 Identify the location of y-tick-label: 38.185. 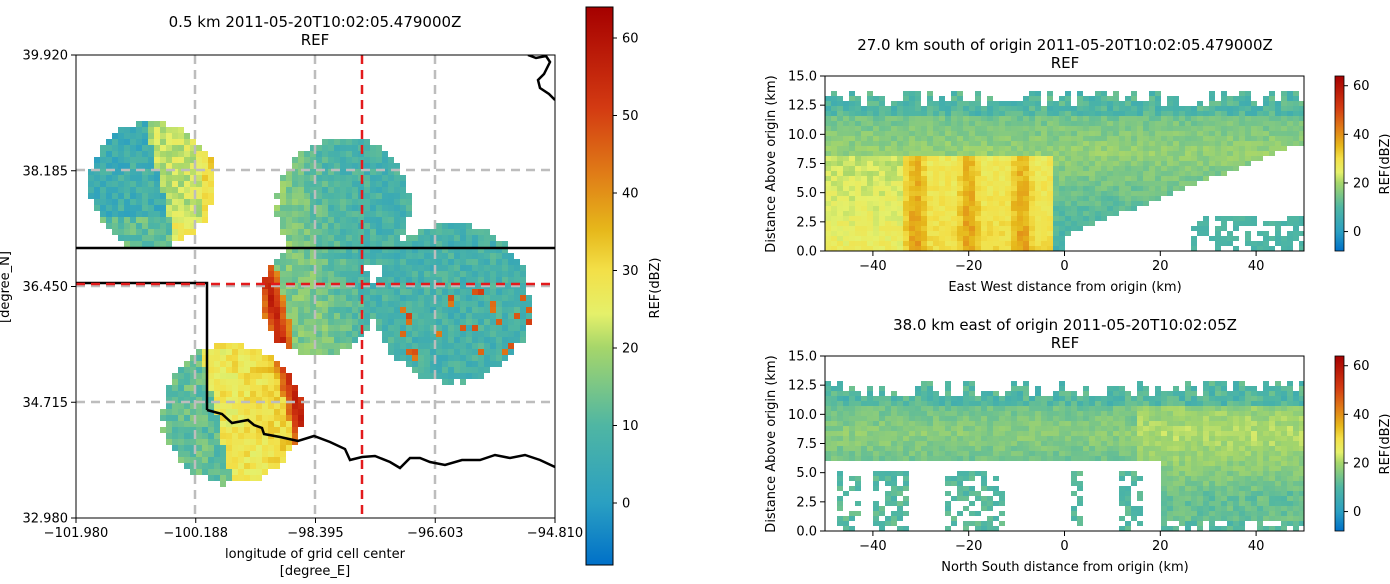
(46, 171).